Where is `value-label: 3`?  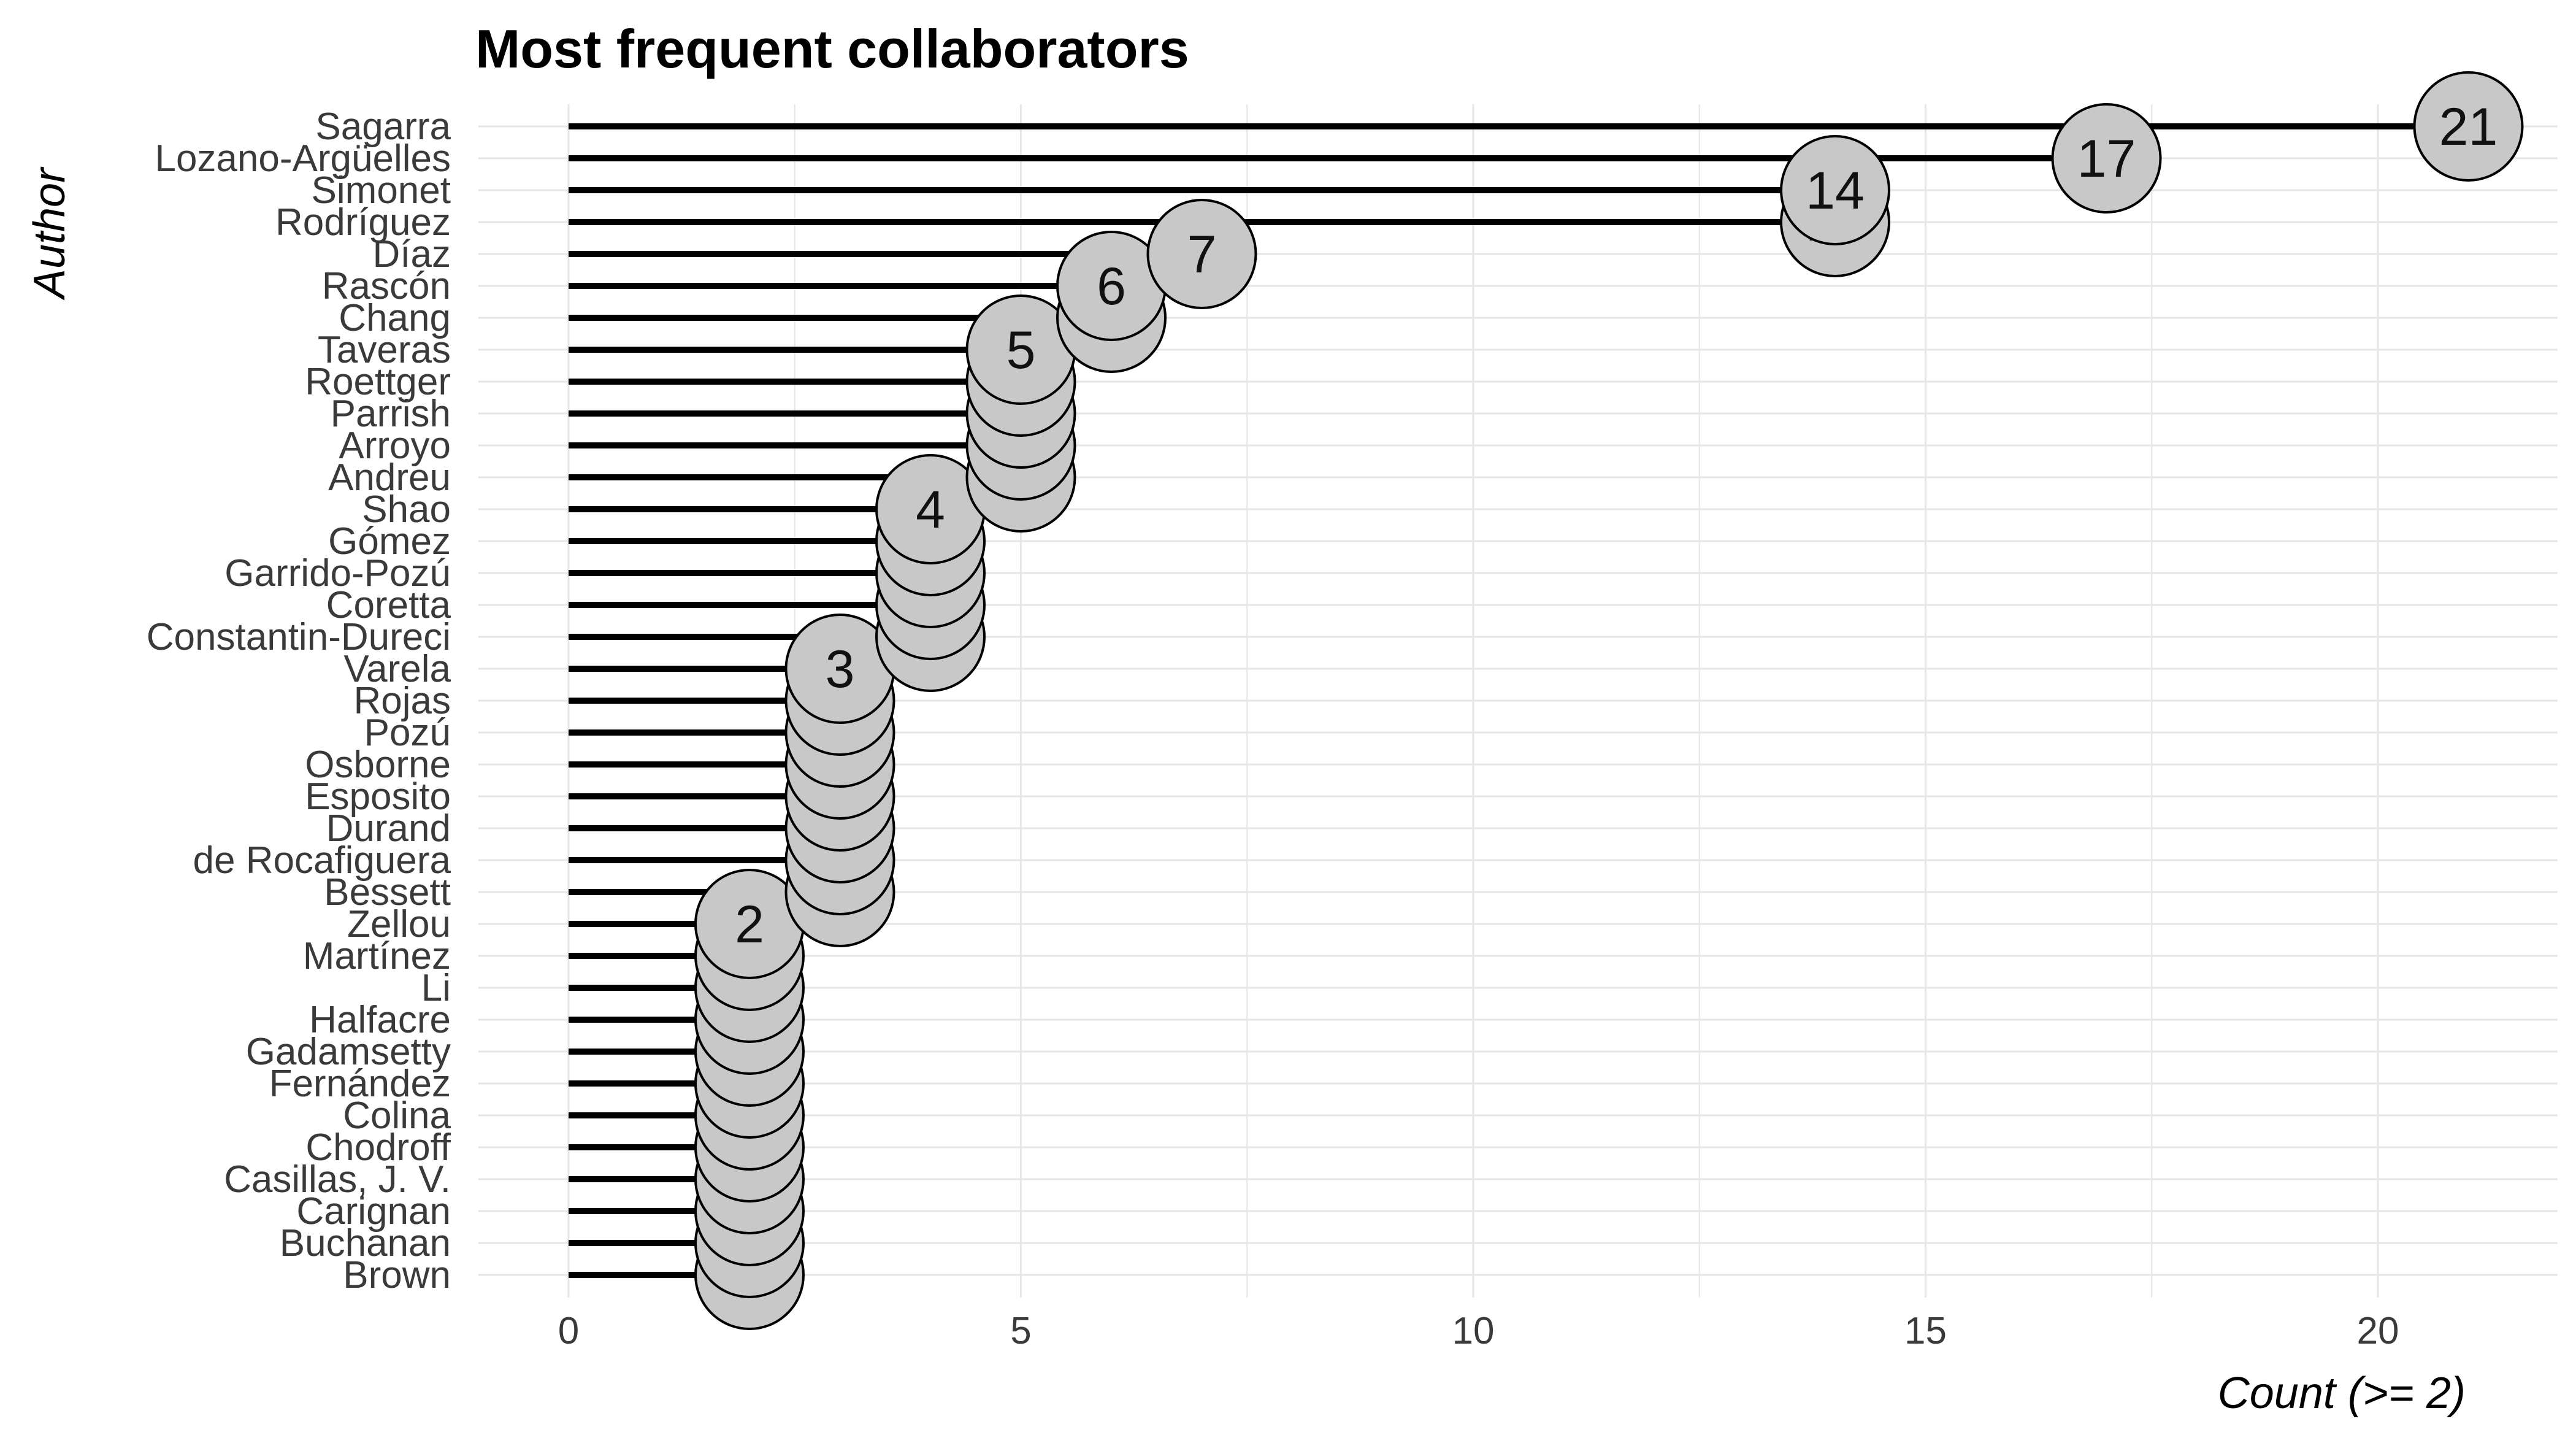 value-label: 3 is located at coordinates (840, 669).